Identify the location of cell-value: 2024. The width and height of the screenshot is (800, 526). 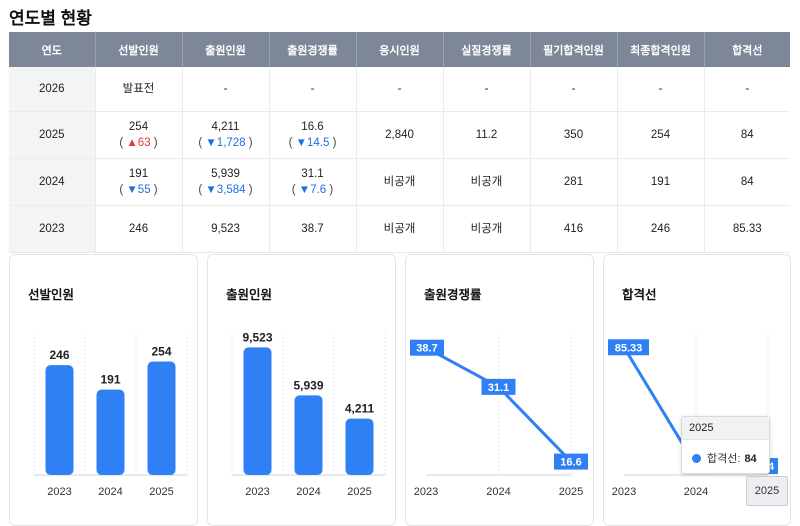
(51, 182).